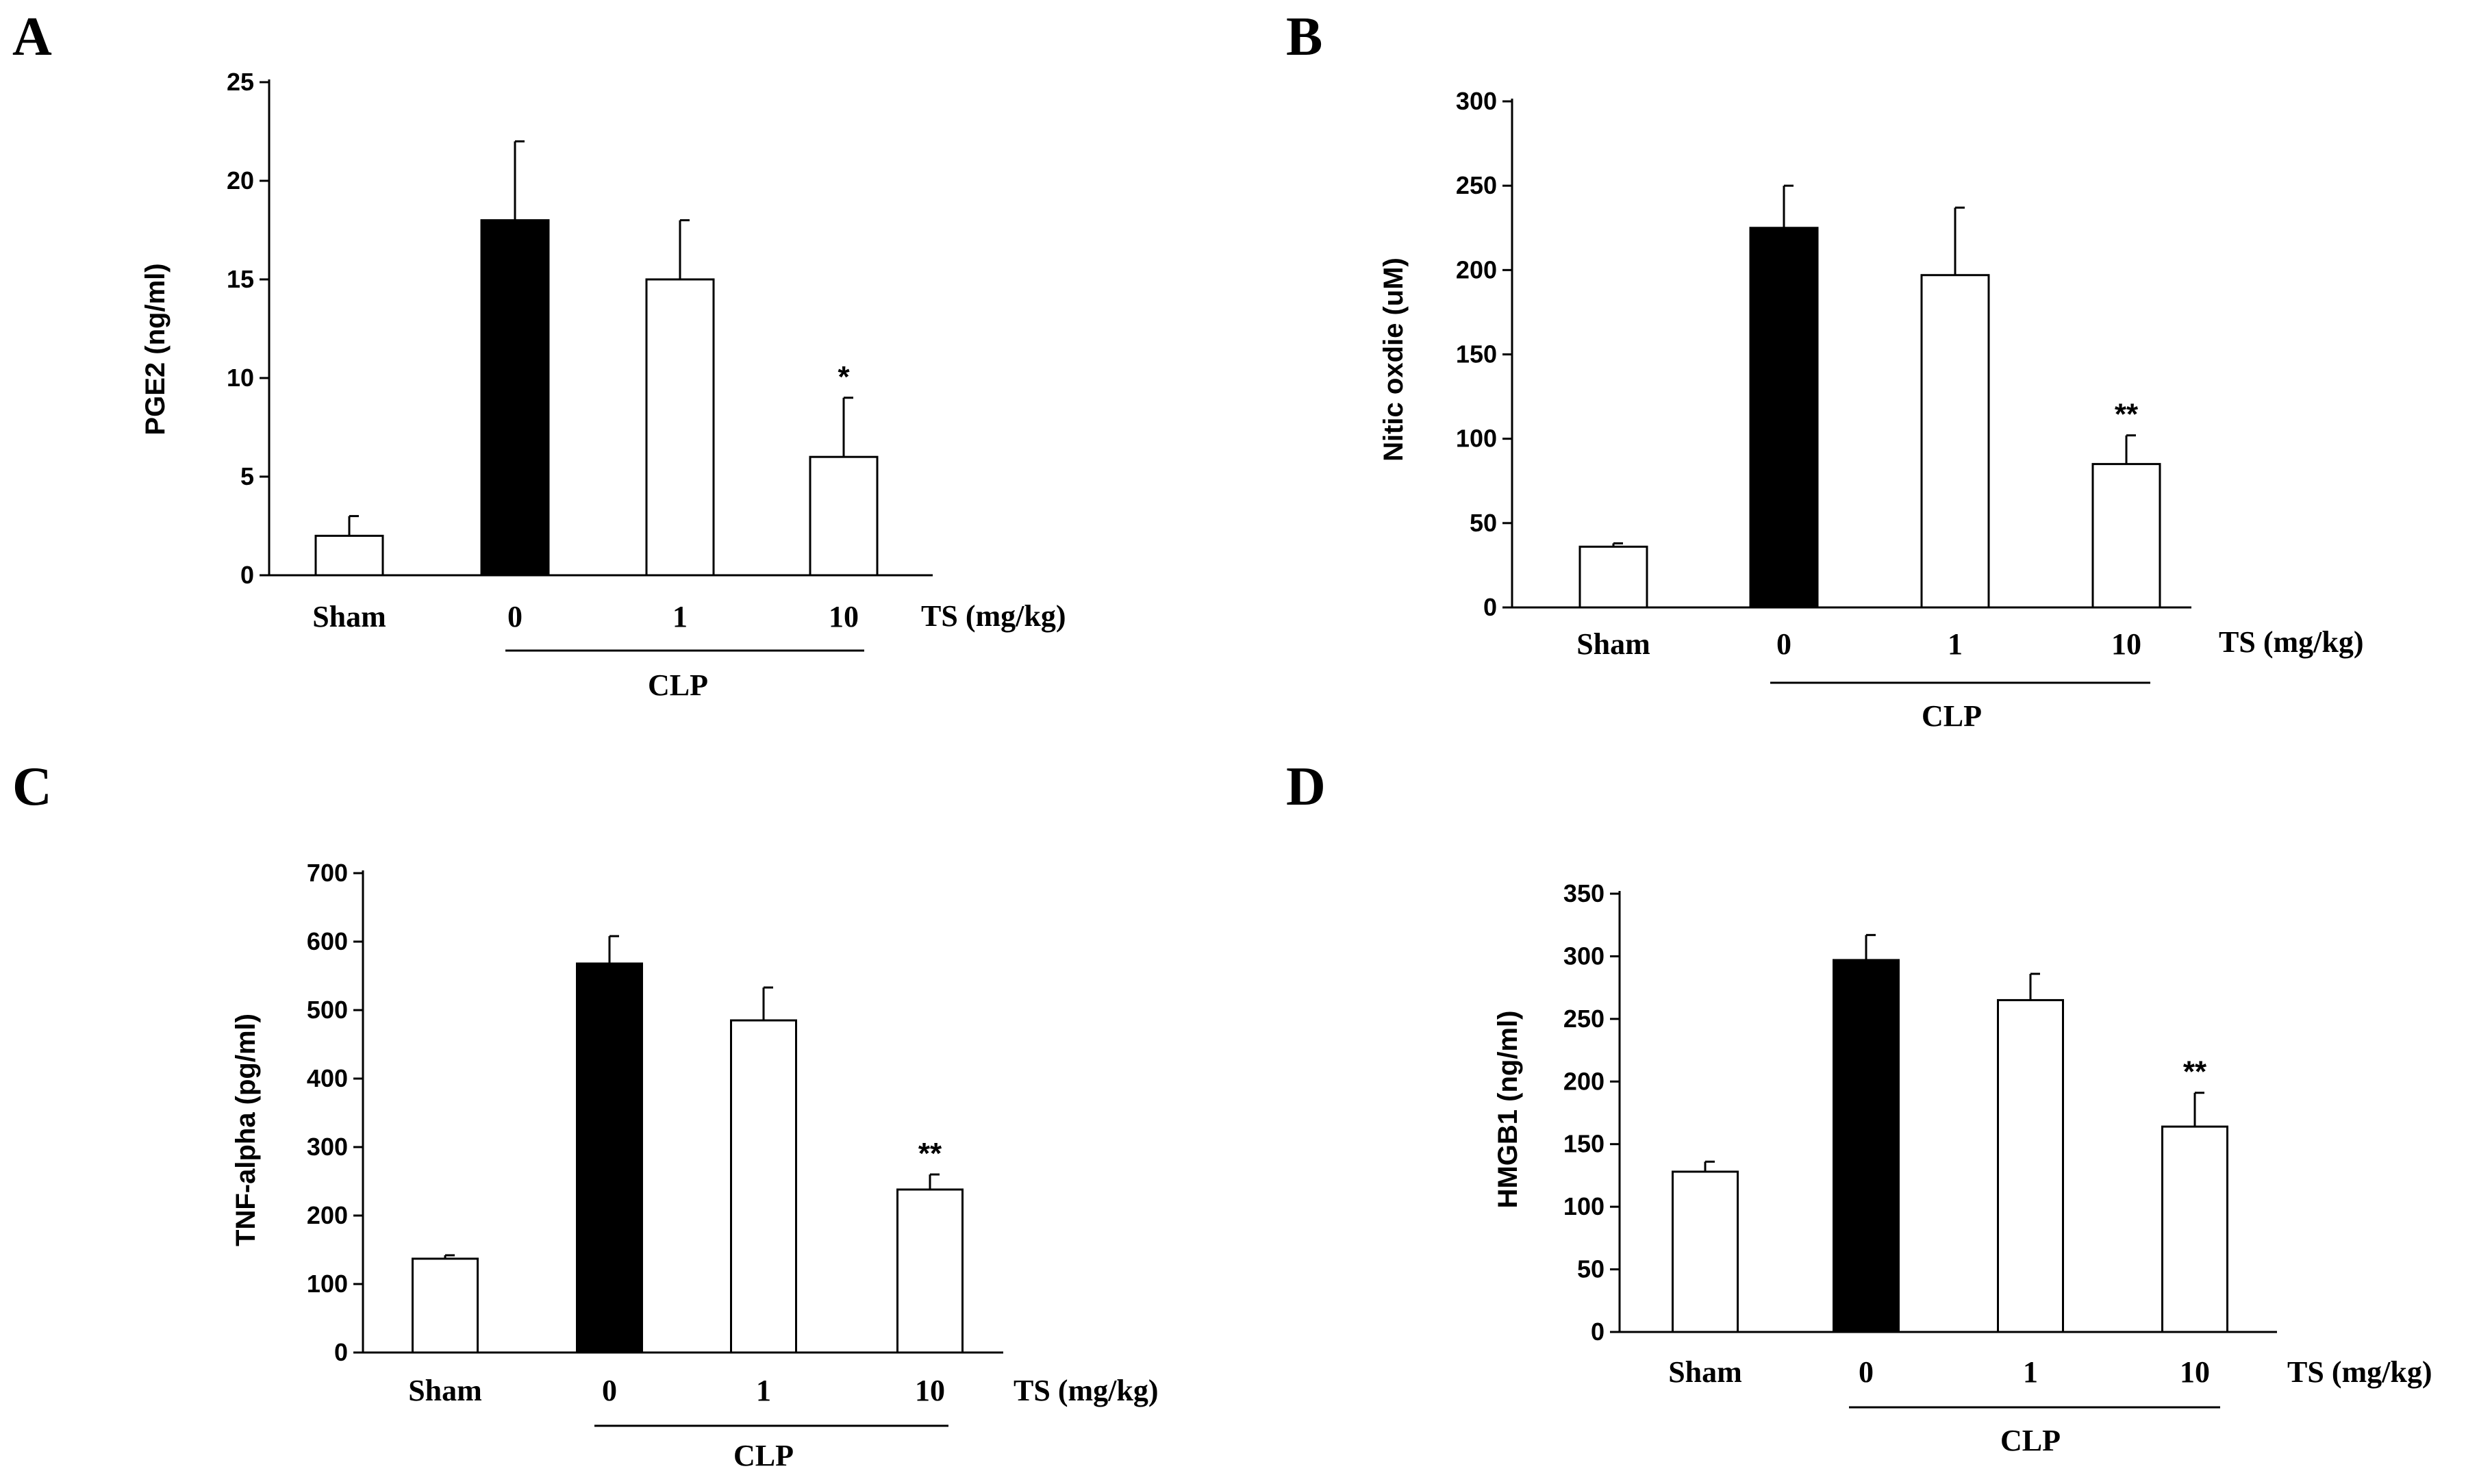 The width and height of the screenshot is (2466, 1484). Describe the element at coordinates (327, 873) in the screenshot. I see `y-tick-label: 700` at that location.